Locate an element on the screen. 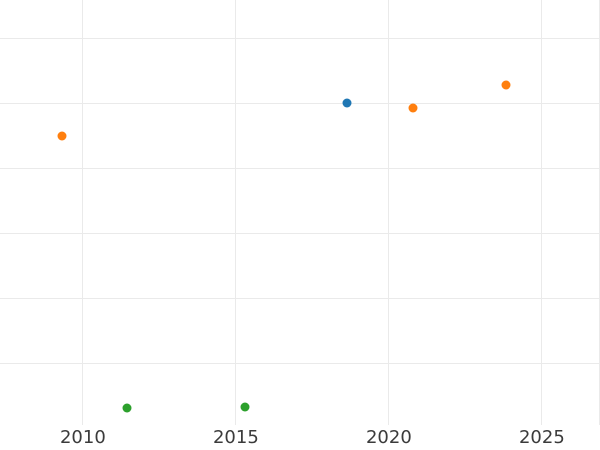  data-point-blue is located at coordinates (347, 103).